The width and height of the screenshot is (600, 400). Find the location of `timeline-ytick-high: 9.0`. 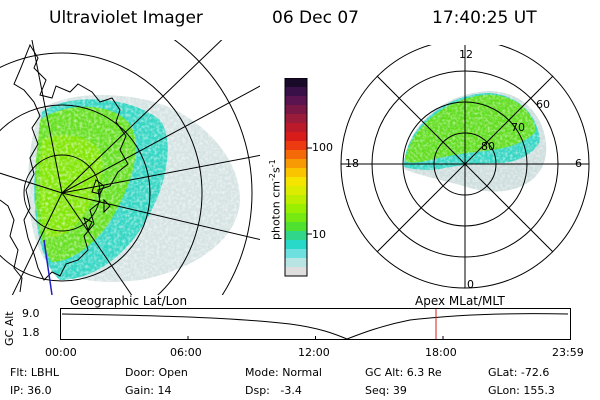

timeline-ytick-high: 9.0 is located at coordinates (31, 313).